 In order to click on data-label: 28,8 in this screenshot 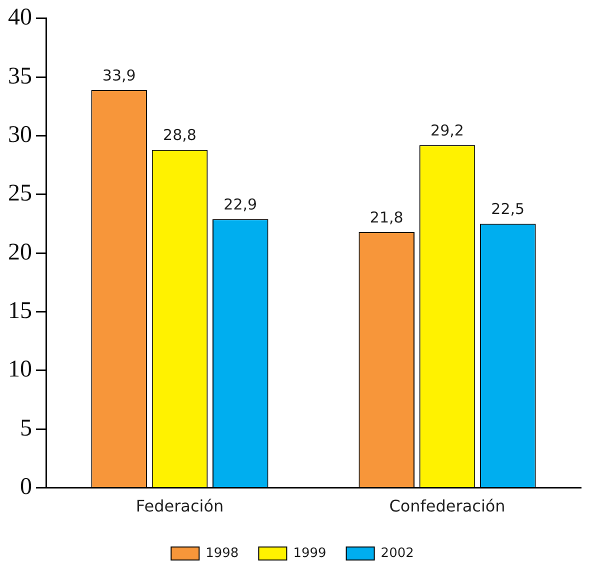, I will do `click(179, 135)`.